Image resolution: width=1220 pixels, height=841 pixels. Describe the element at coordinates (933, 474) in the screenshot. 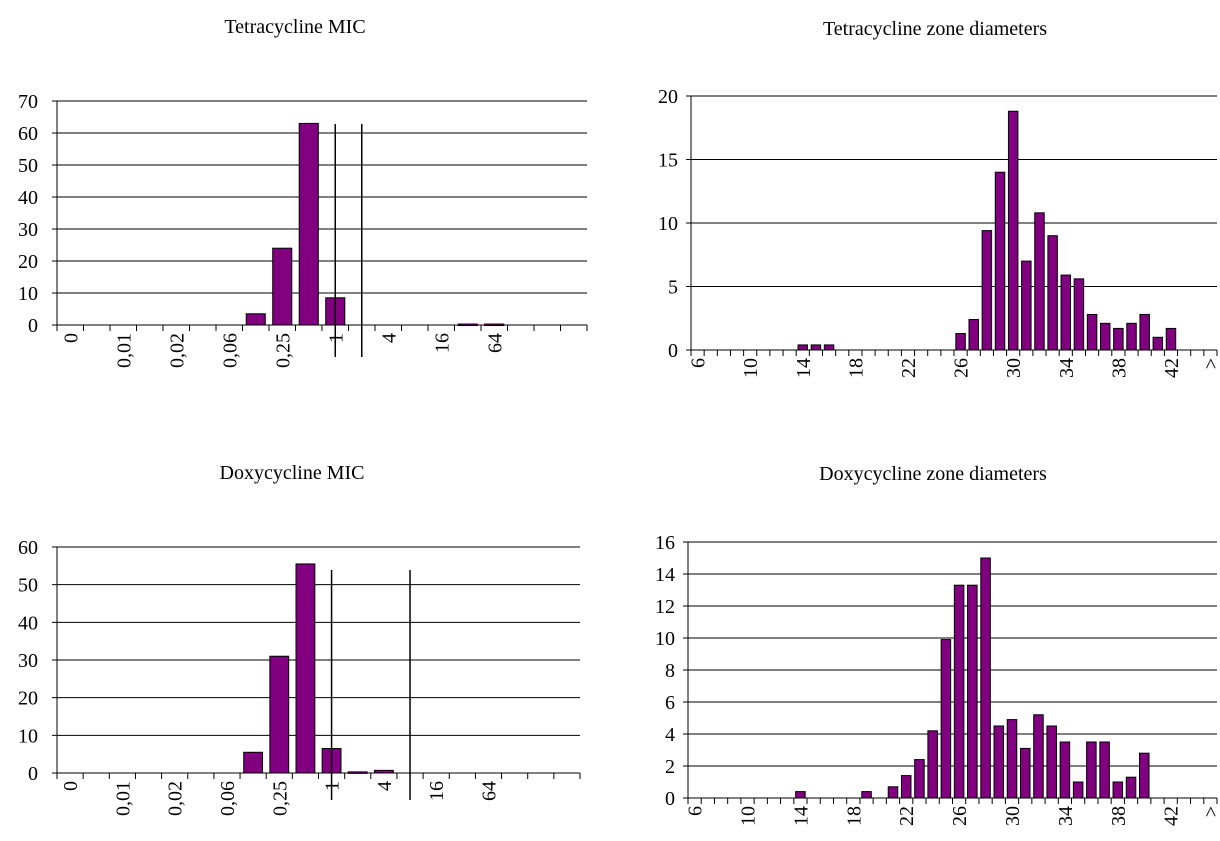

I see `chart-title: Doxycycline zone diameters` at that location.